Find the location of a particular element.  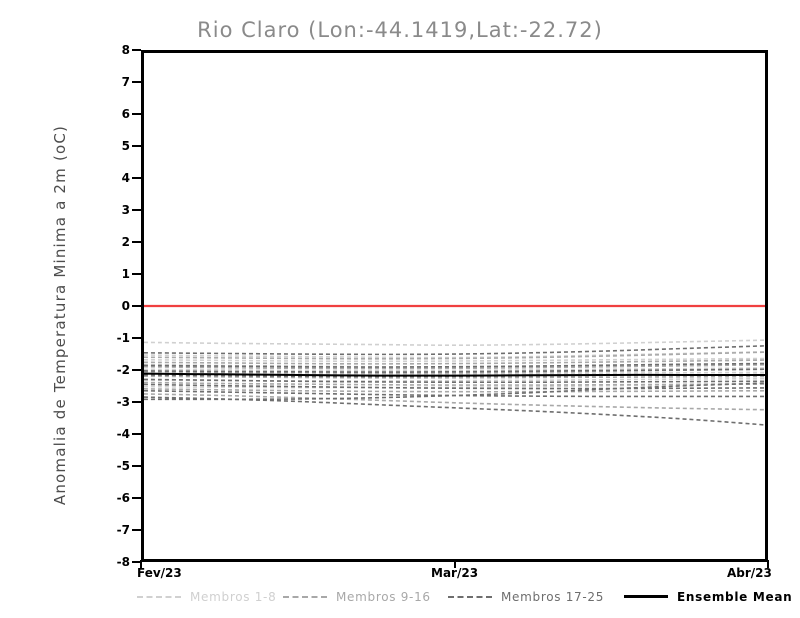

y-tick-label: 7 is located at coordinates (125, 82).